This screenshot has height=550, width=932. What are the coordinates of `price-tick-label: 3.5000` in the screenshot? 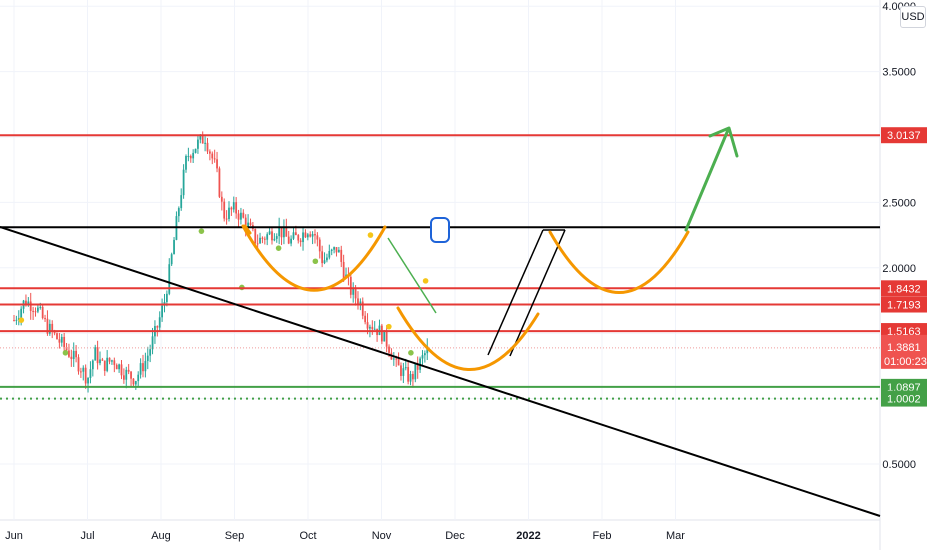 It's located at (899, 73).